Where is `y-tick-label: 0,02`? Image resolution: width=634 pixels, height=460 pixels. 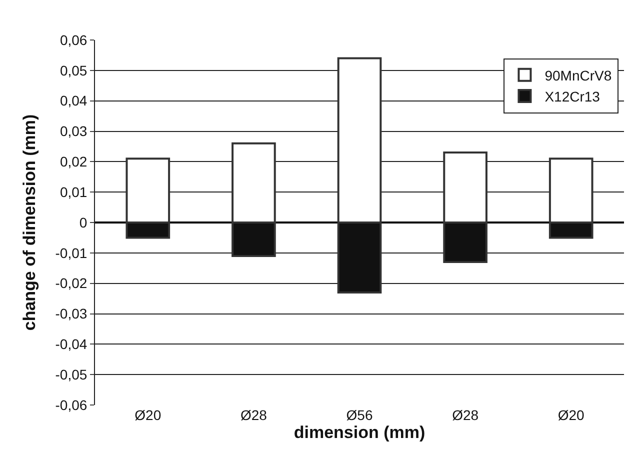
y-tick-label: 0,02 is located at coordinates (74, 162).